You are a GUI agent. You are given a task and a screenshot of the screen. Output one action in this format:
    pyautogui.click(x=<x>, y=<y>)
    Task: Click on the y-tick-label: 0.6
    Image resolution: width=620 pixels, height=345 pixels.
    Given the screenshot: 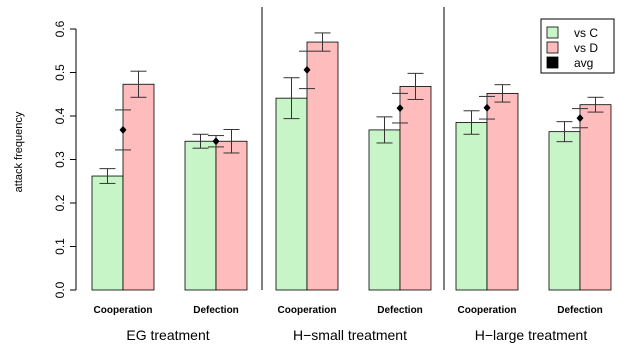 What is the action you would take?
    pyautogui.click(x=60, y=28)
    